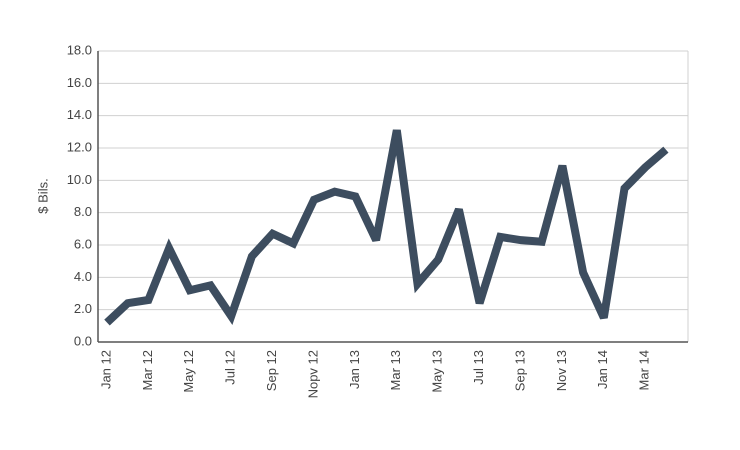 The height and width of the screenshot is (450, 740). What do you see at coordinates (42, 195) in the screenshot?
I see `y-axis-label: $ Bils.` at bounding box center [42, 195].